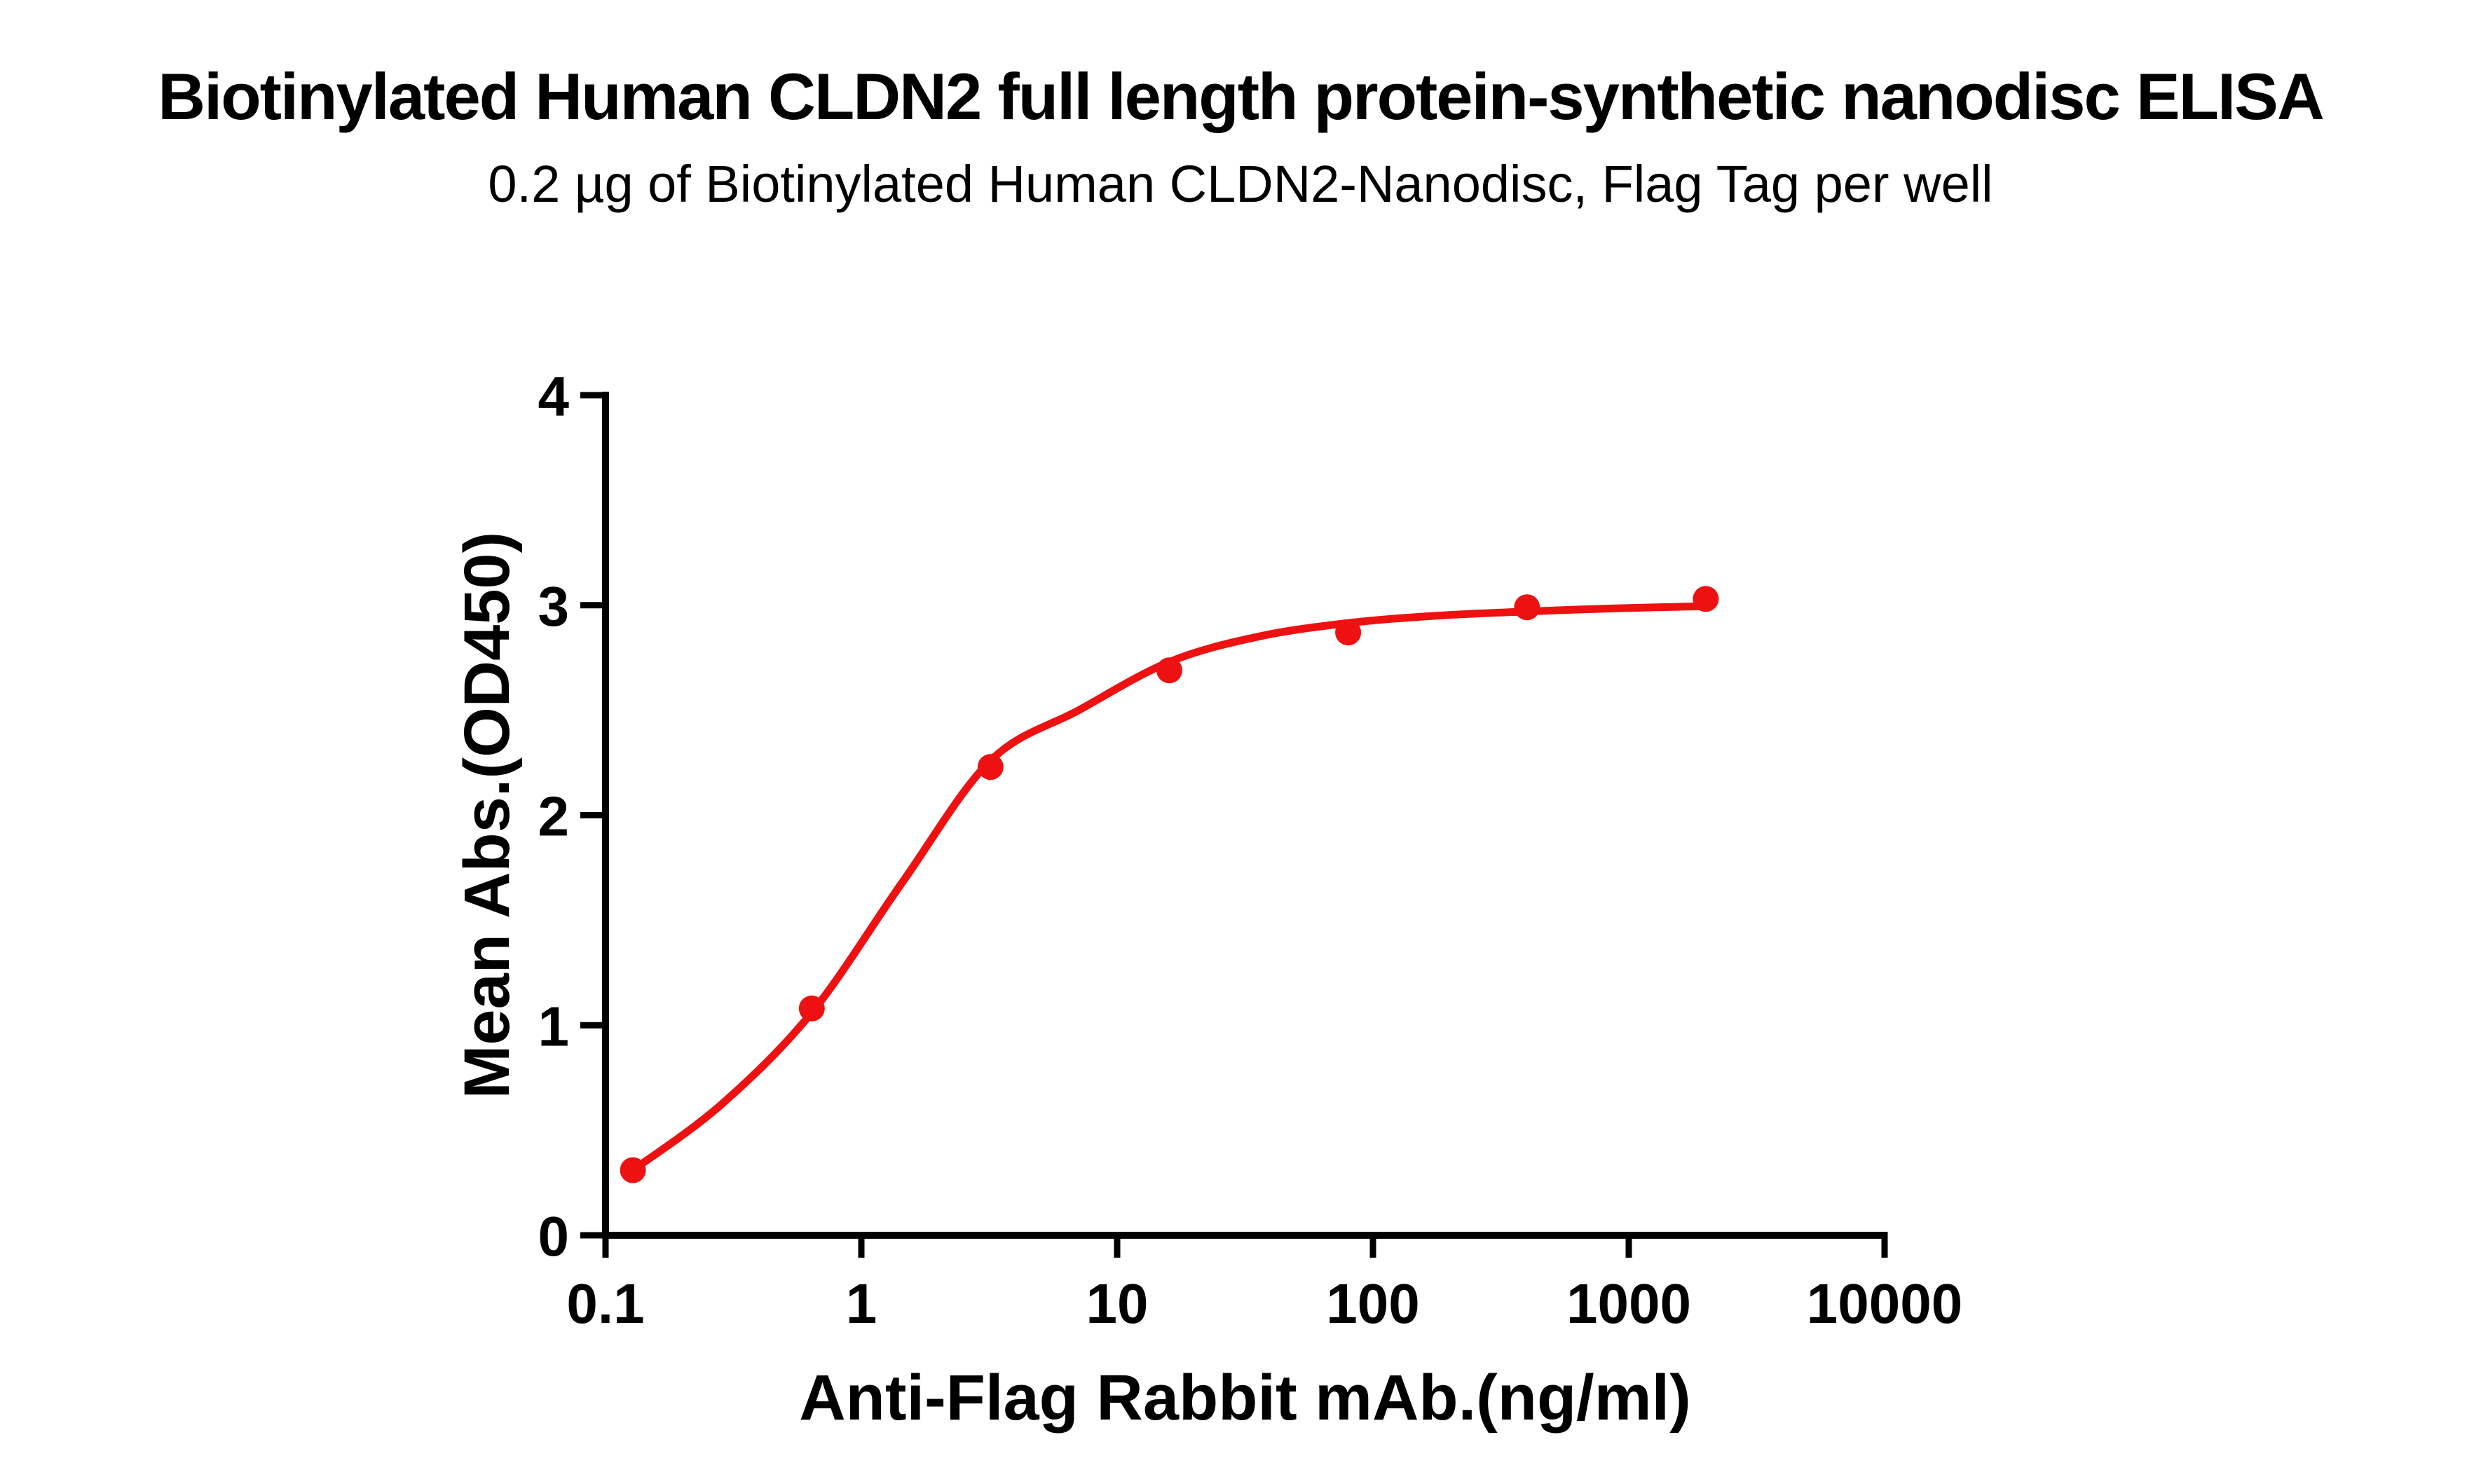 This screenshot has width=2481, height=1484. What do you see at coordinates (554, 816) in the screenshot?
I see `y-tick-label: 2` at bounding box center [554, 816].